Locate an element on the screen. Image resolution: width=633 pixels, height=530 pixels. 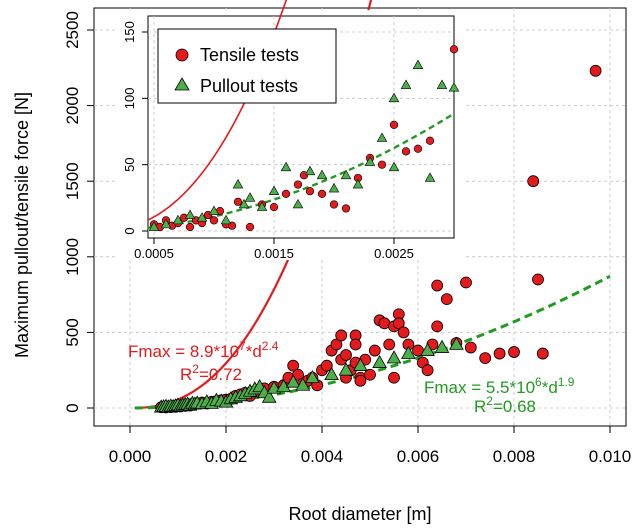
y-tick-label: 2000 is located at coordinates (72, 106).